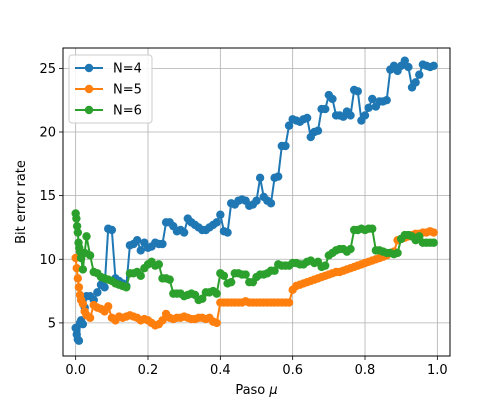 Image resolution: width=500 pixels, height=400 pixels. What do you see at coordinates (47, 196) in the screenshot?
I see `y-tick-label: 15` at bounding box center [47, 196].